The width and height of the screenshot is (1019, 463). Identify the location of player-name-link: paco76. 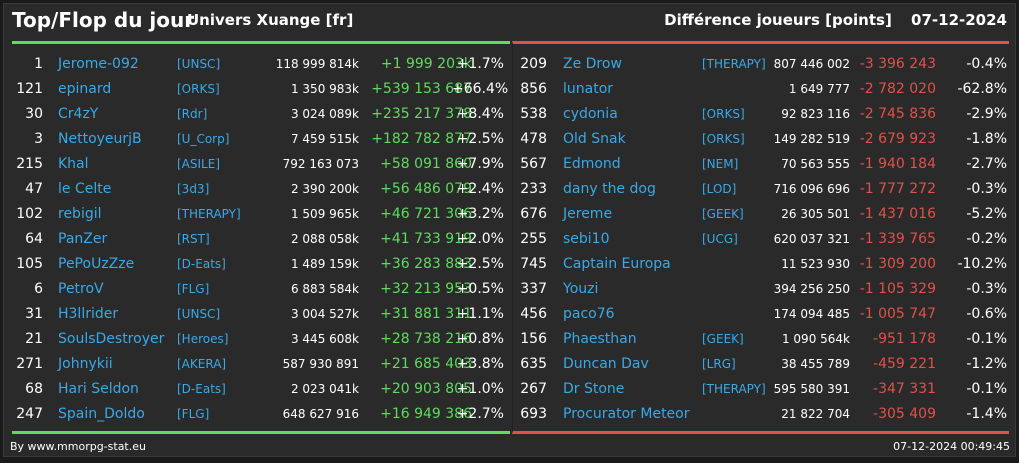
(589, 314).